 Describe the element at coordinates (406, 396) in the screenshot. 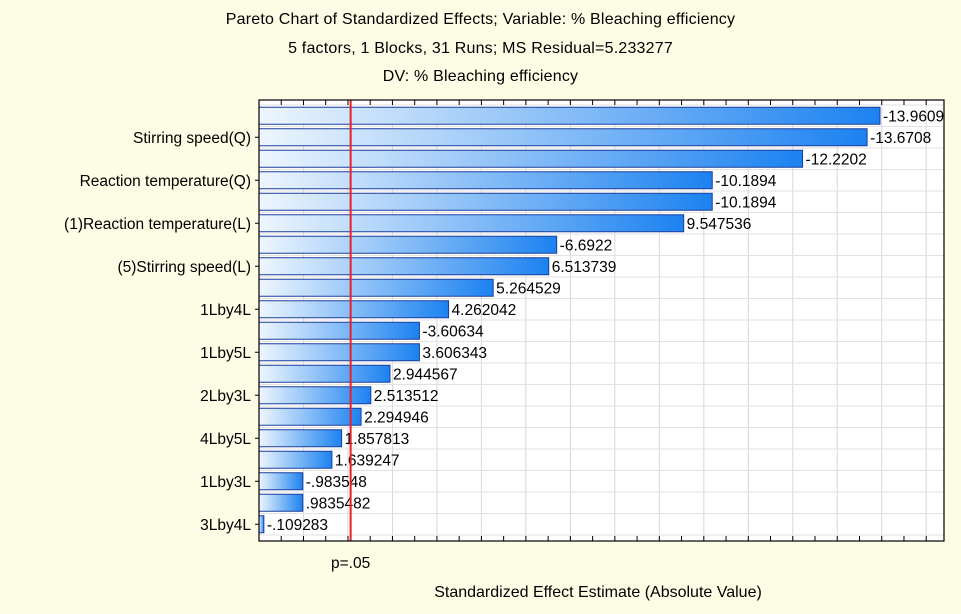

I see `bar-value-label: 2.513512` at that location.